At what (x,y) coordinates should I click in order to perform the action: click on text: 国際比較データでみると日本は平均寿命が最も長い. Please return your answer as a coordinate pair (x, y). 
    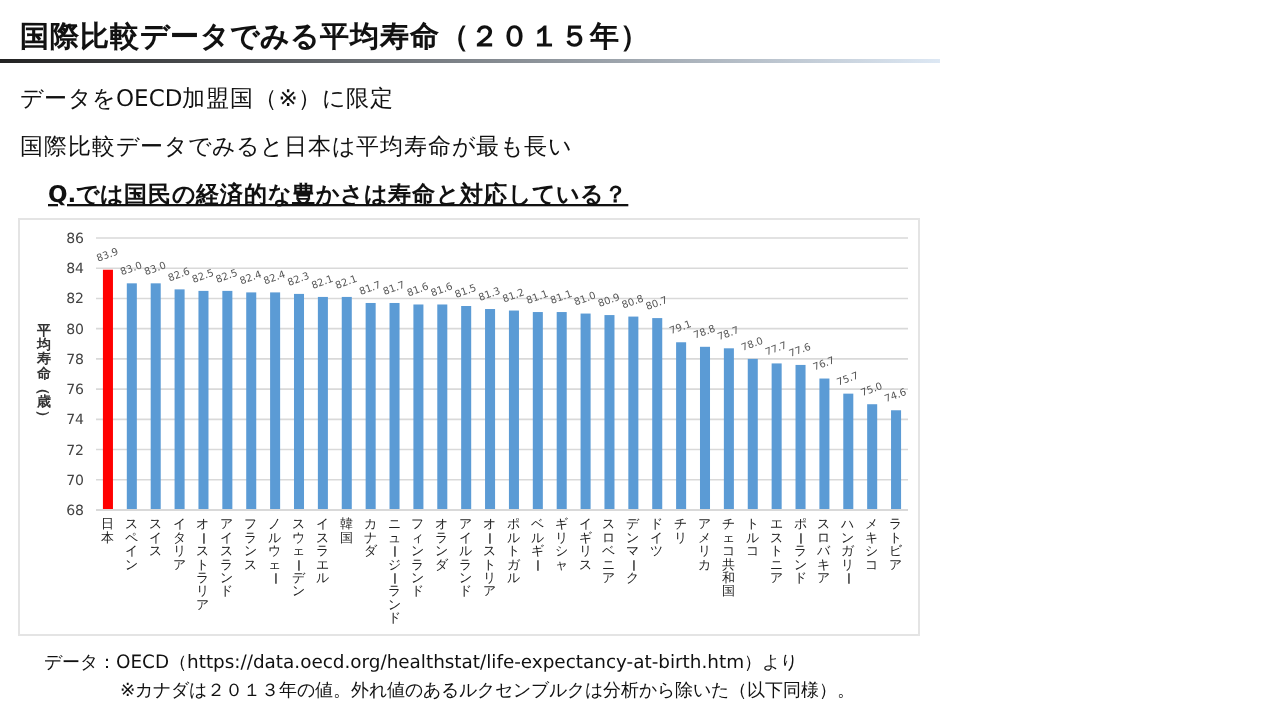
    Looking at the image, I should click on (296, 146).